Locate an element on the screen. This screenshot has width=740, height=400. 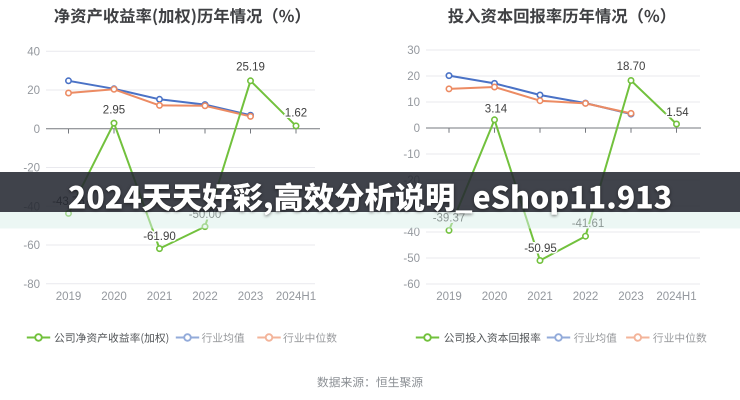
svg-text: 10 is located at coordinates (413, 103).